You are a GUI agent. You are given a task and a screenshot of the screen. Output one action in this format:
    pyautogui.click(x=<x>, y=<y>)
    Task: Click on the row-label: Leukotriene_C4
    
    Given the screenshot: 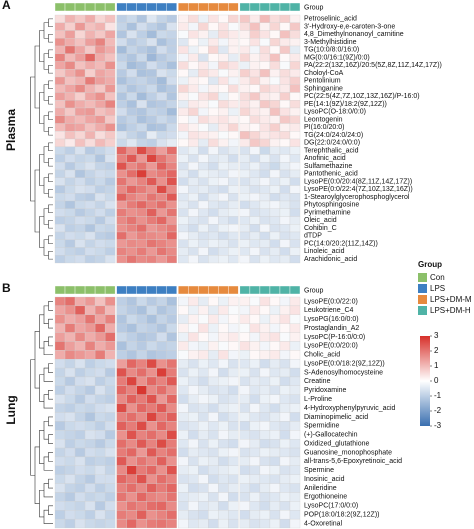 What is the action you would take?
    pyautogui.click(x=329, y=310)
    